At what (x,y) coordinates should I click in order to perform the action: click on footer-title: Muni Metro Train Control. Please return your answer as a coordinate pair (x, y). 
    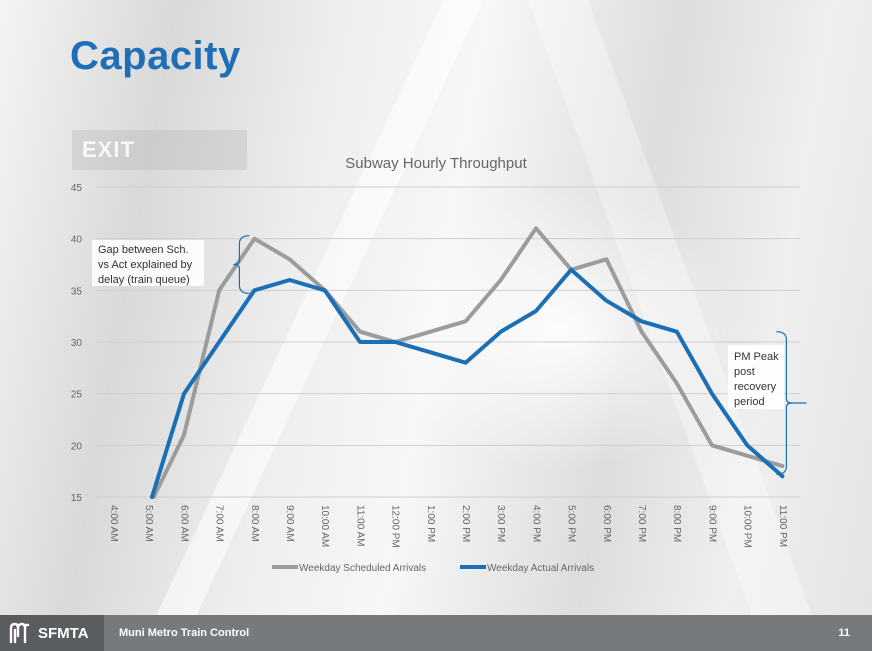
    Looking at the image, I should click on (184, 633).